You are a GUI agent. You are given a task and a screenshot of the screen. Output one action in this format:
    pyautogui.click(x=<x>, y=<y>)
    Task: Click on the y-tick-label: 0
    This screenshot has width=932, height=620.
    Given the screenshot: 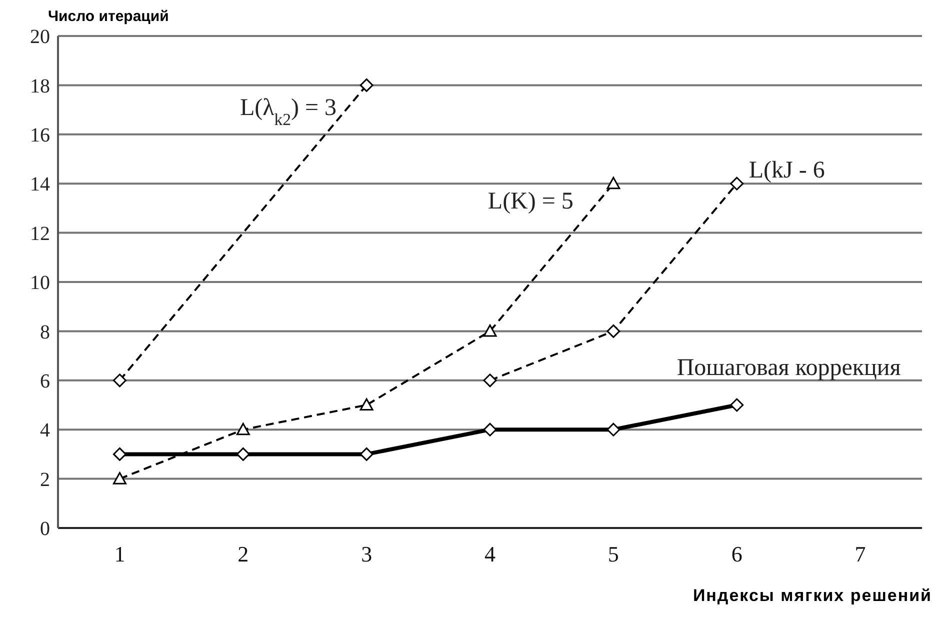 What is the action you would take?
    pyautogui.click(x=45, y=529)
    